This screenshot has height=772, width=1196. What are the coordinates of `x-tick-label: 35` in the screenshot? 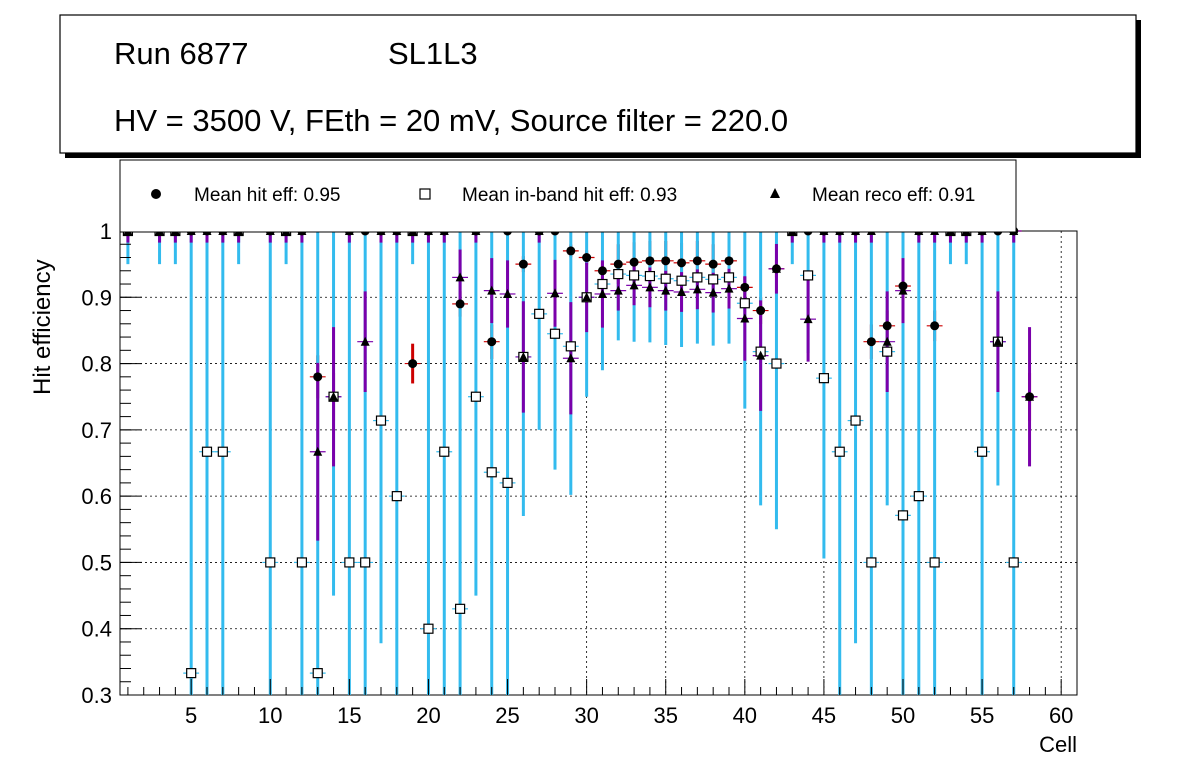 It's located at (665, 715).